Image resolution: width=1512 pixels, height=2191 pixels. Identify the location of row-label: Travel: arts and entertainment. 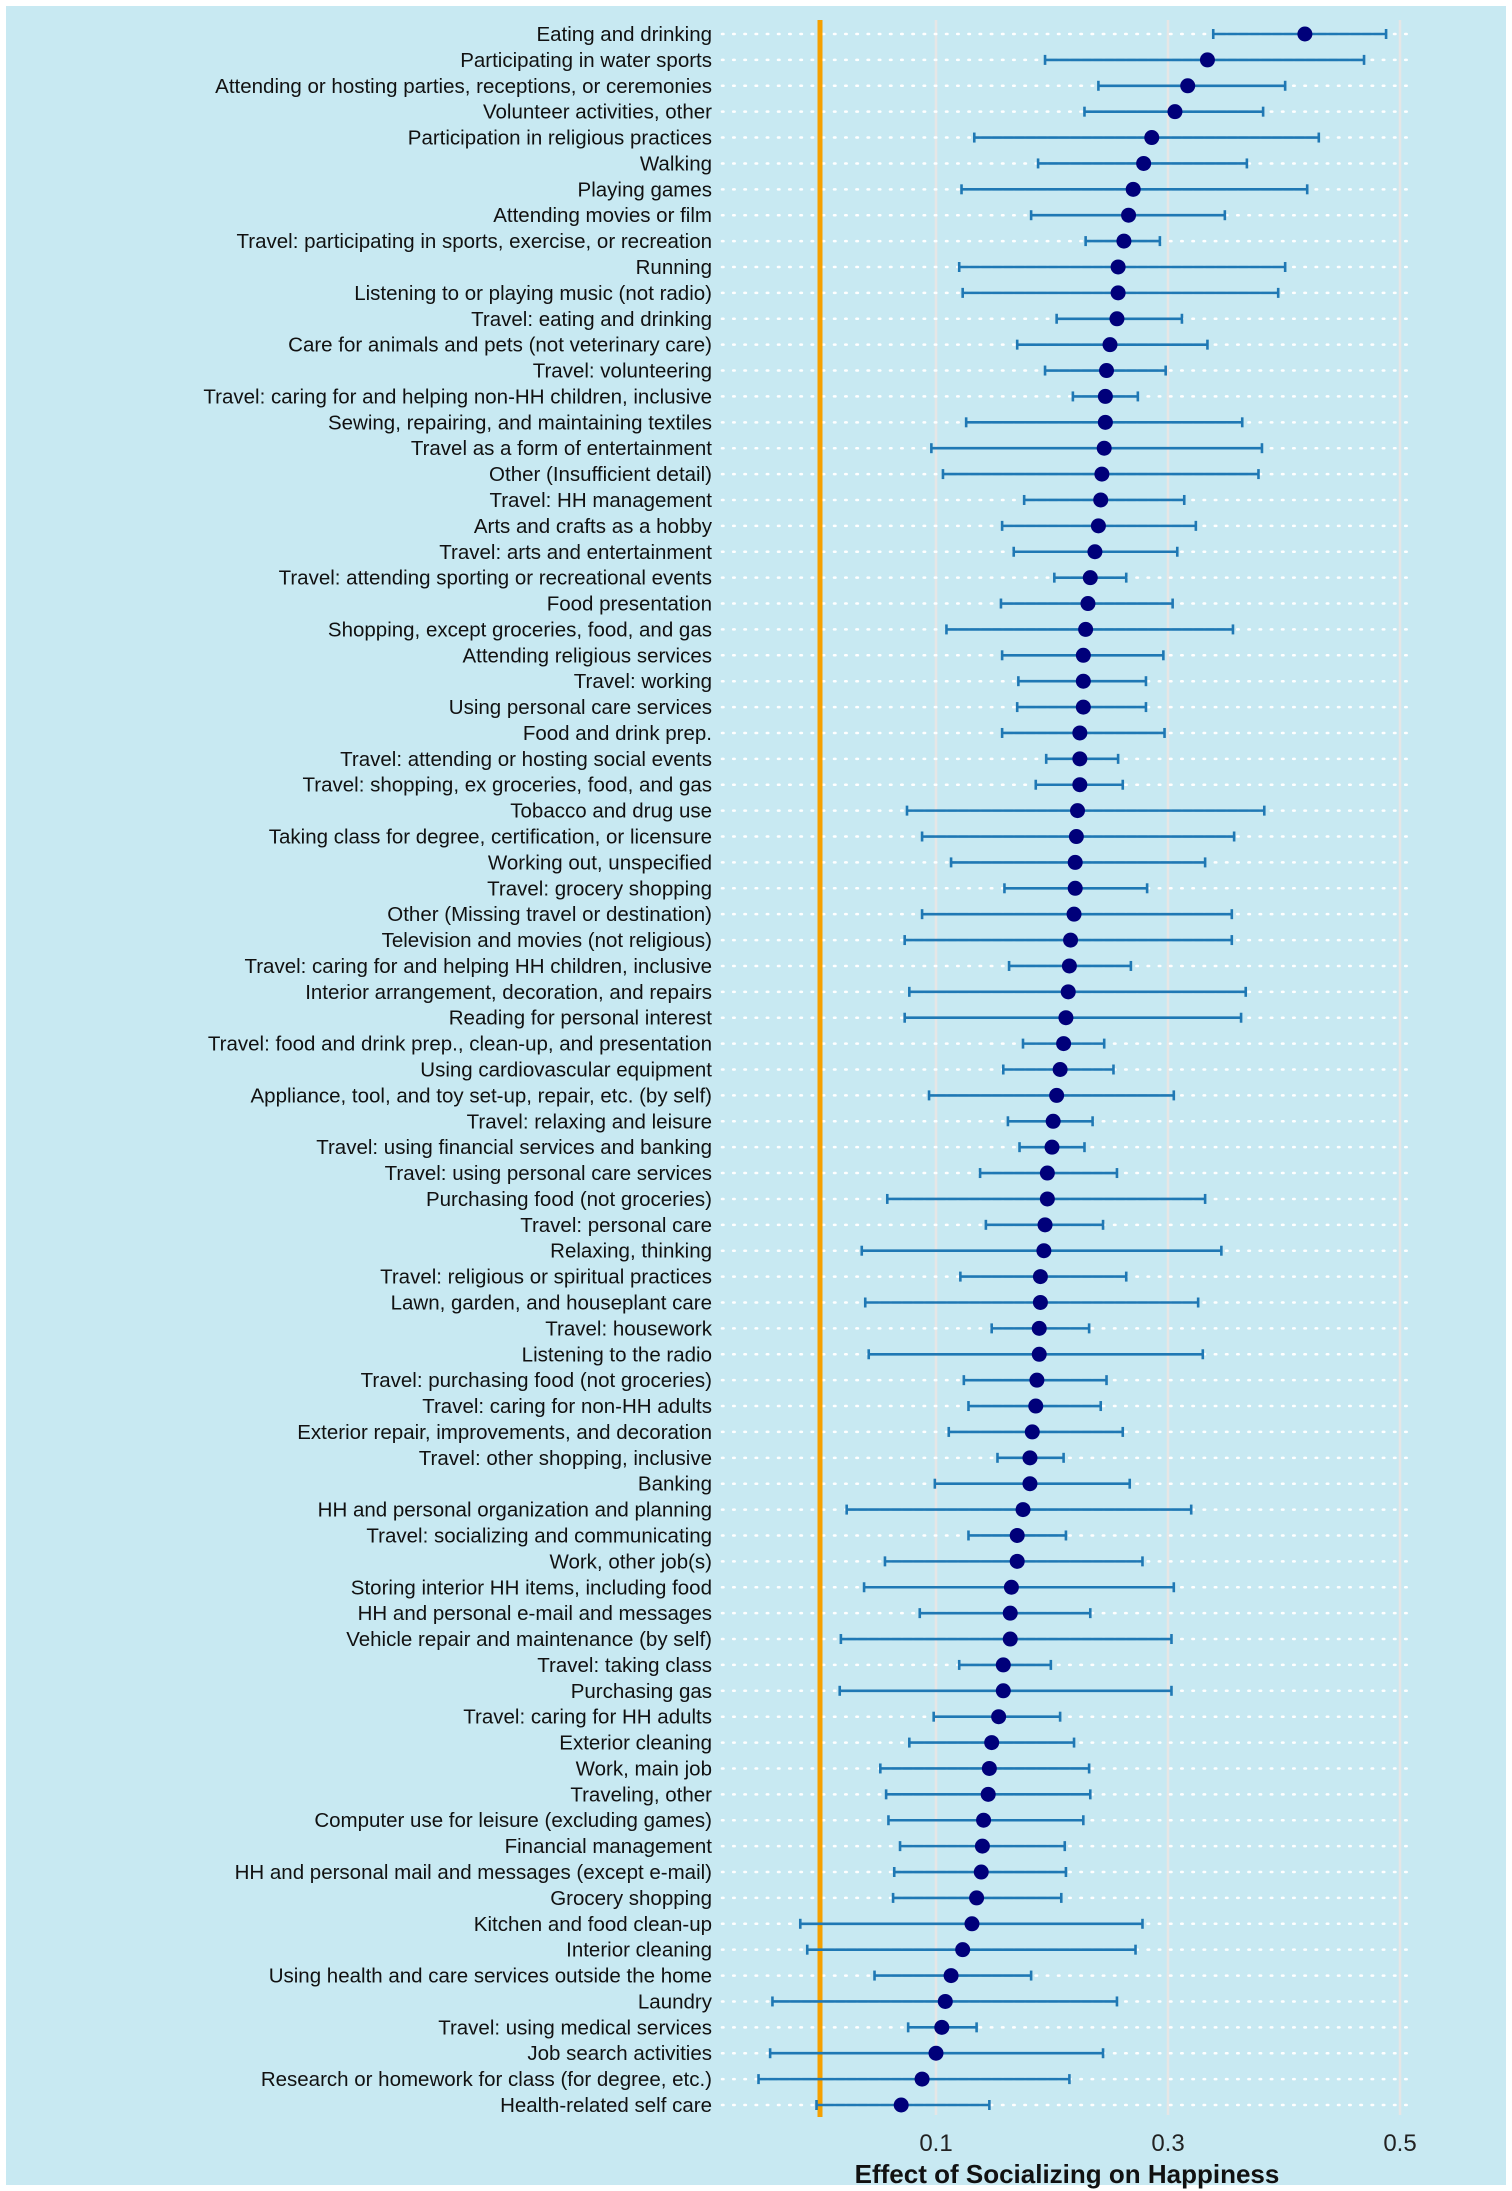
(575, 552).